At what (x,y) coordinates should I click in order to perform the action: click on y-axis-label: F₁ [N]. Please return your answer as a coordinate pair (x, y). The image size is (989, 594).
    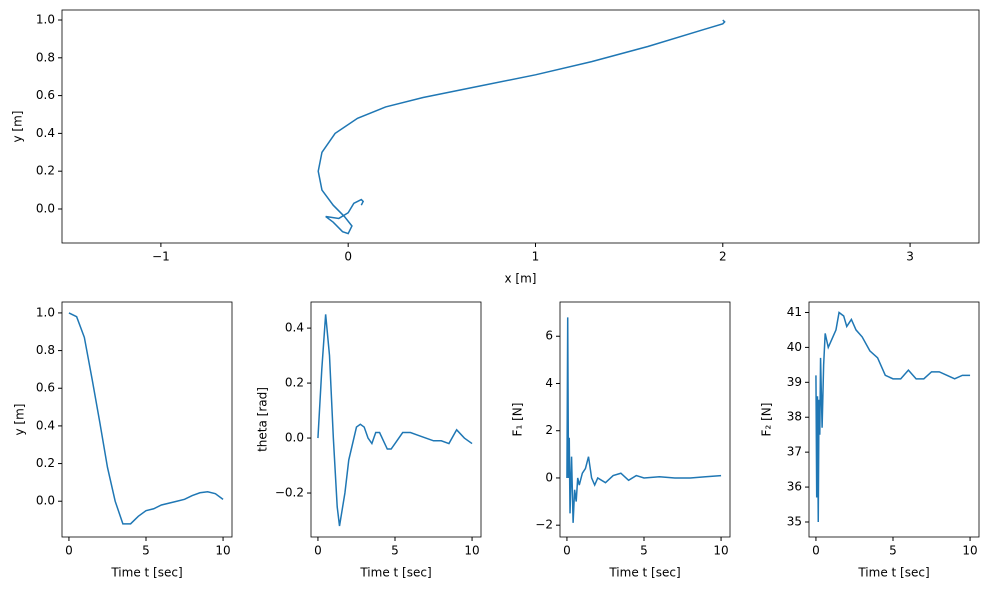
    Looking at the image, I should click on (518, 420).